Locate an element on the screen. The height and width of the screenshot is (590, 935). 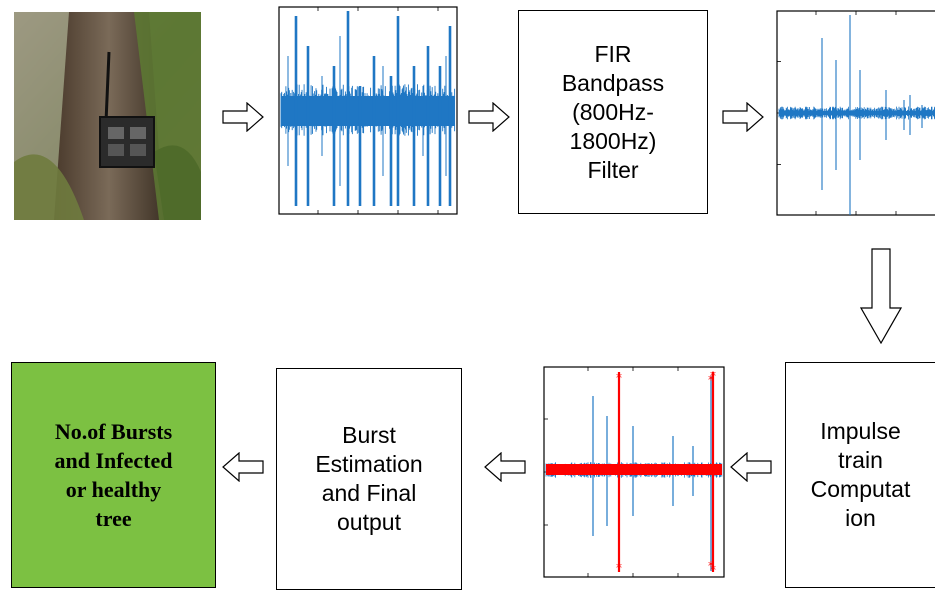
fir-filter-label: FIR Bandpass (800Hz- 1800Hz) Filter is located at coordinates (613, 111).